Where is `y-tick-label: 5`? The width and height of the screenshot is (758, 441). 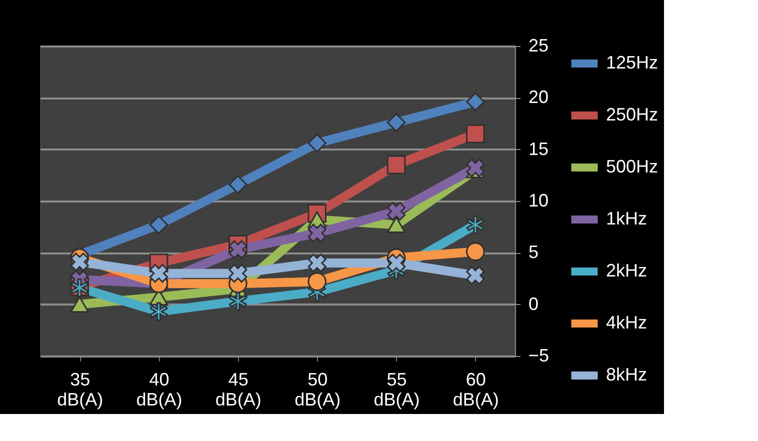
y-tick-label: 5 is located at coordinates (533, 252).